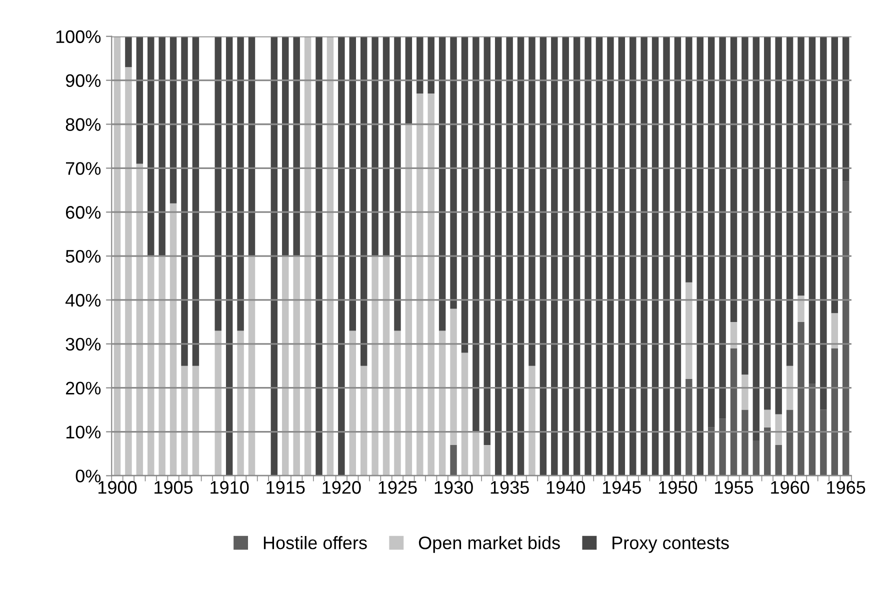 This screenshot has height=606, width=886. What do you see at coordinates (83, 256) in the screenshot?
I see `y-tick-label: 50%` at bounding box center [83, 256].